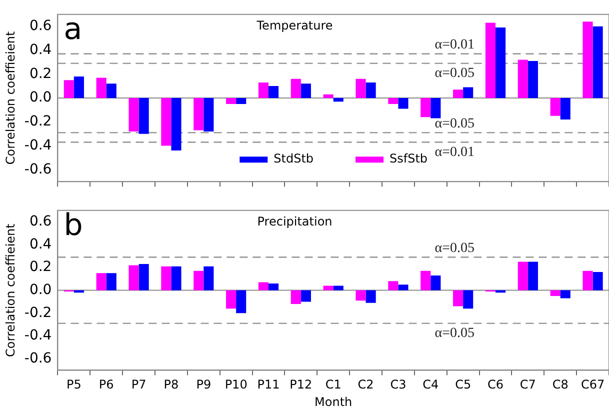 Image resolution: width=609 pixels, height=414 pixels. Describe the element at coordinates (592, 385) in the screenshot. I see `x-tick-label: C67` at that location.